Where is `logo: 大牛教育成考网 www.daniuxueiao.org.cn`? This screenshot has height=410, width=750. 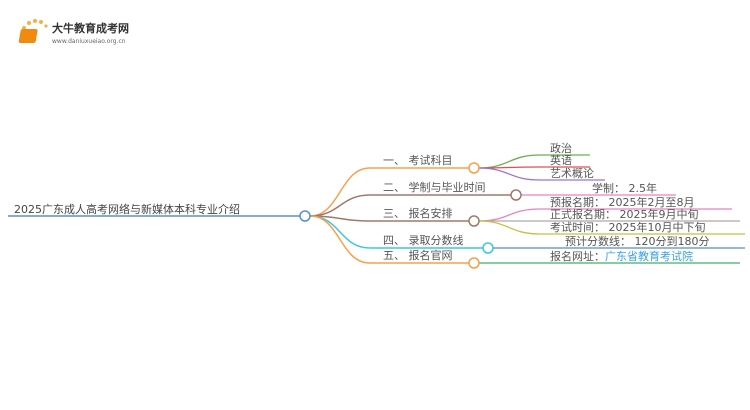 logo: 大牛教育成考网 www.daniuxueiao.org.cn is located at coordinates (73, 32).